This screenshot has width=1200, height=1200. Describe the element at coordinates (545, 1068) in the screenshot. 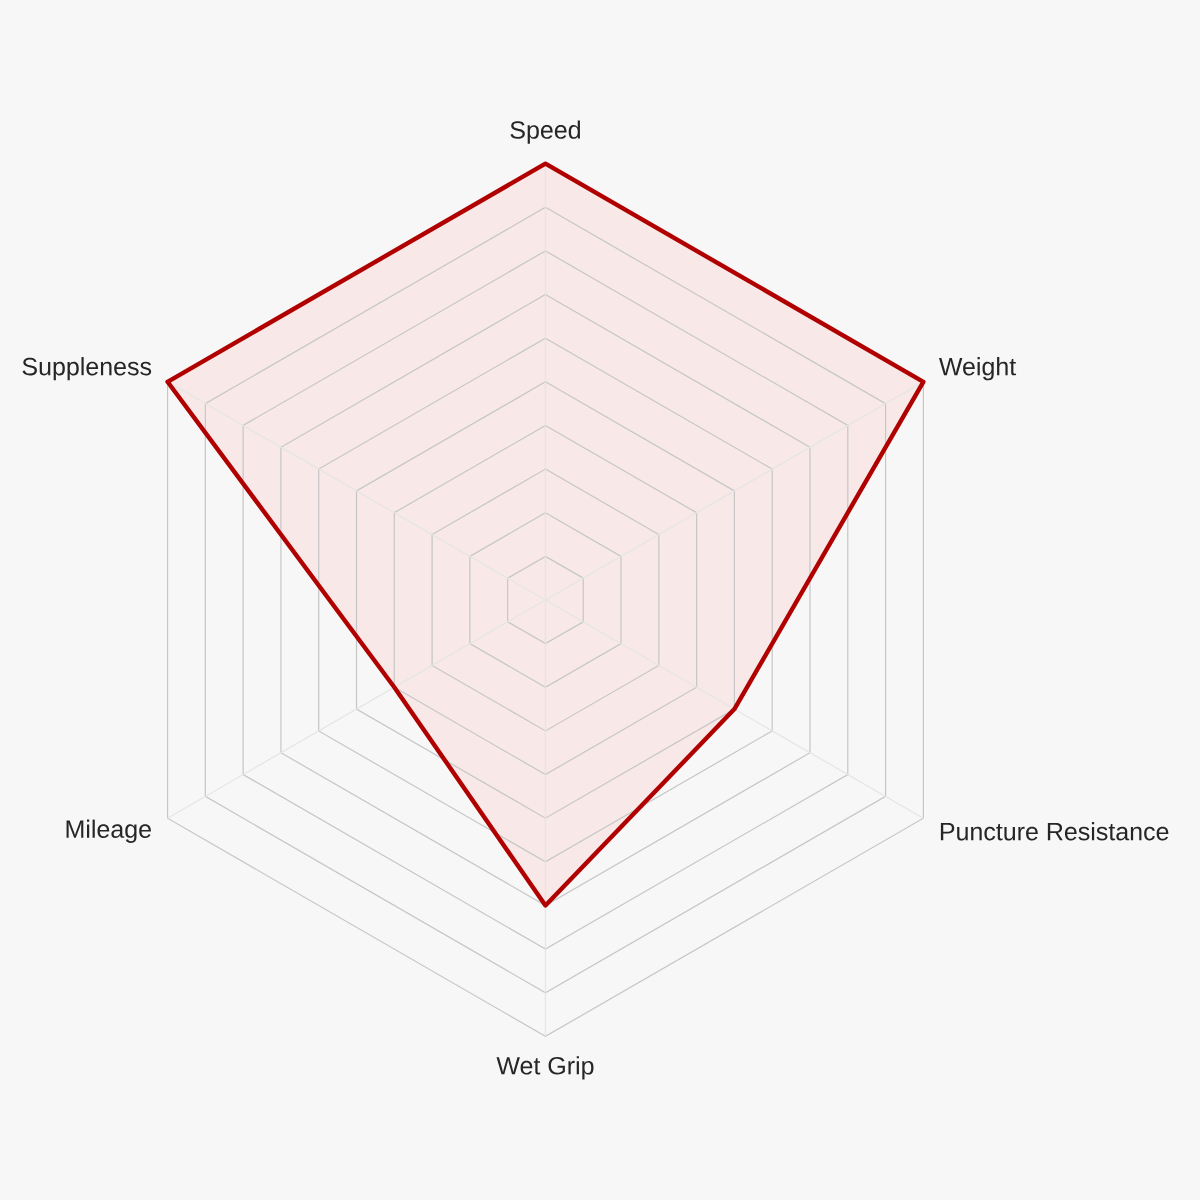

I see `spoke-label: Wet Grip` at that location.